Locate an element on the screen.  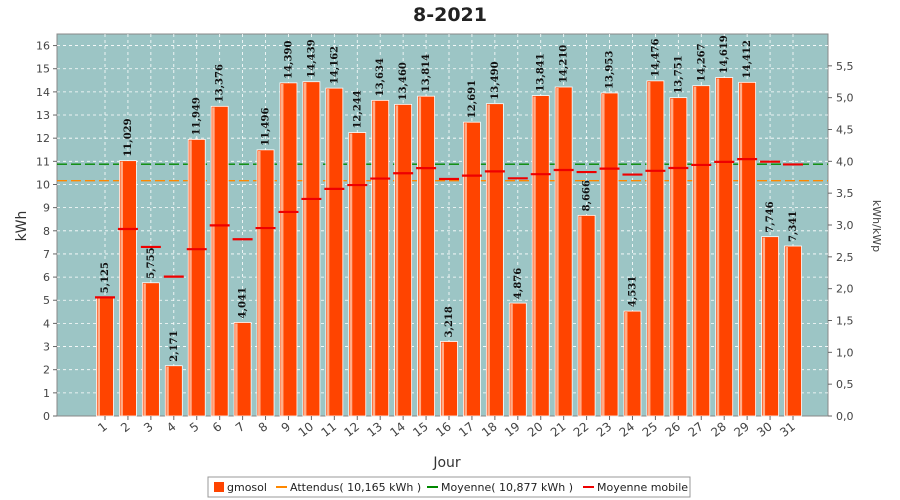
x-tick-label: 8 is located at coordinates (263, 427).